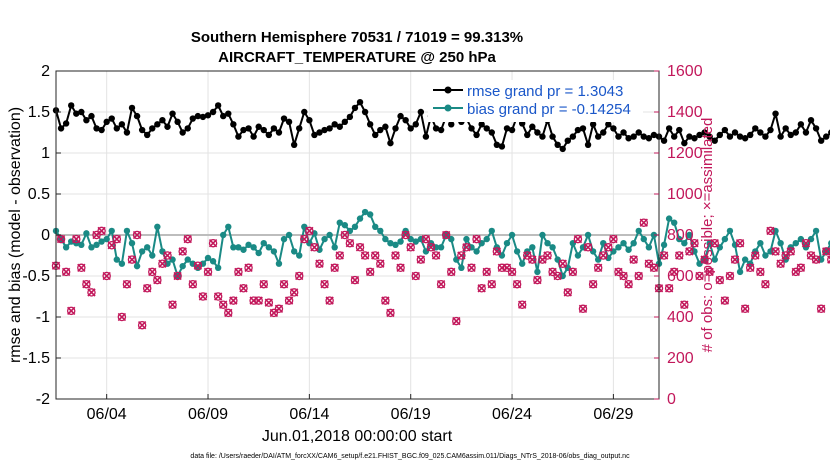  I want to click on y-axis-label-right: # of obs: o=possible; ×=assimilated, so click(707, 235).